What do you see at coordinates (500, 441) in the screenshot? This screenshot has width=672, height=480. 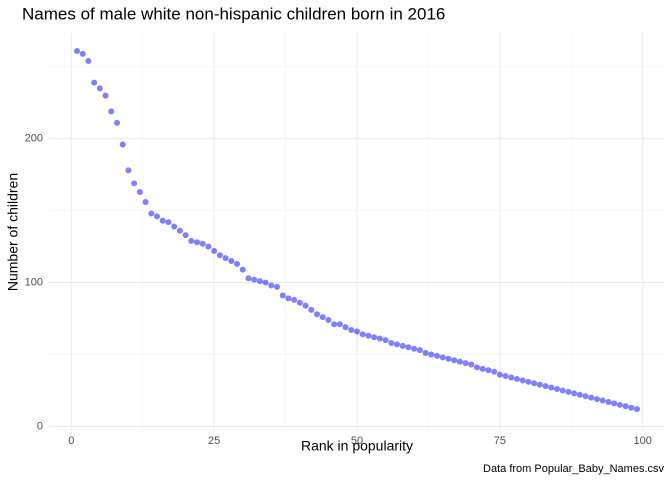 I see `x-tick-label: 75` at bounding box center [500, 441].